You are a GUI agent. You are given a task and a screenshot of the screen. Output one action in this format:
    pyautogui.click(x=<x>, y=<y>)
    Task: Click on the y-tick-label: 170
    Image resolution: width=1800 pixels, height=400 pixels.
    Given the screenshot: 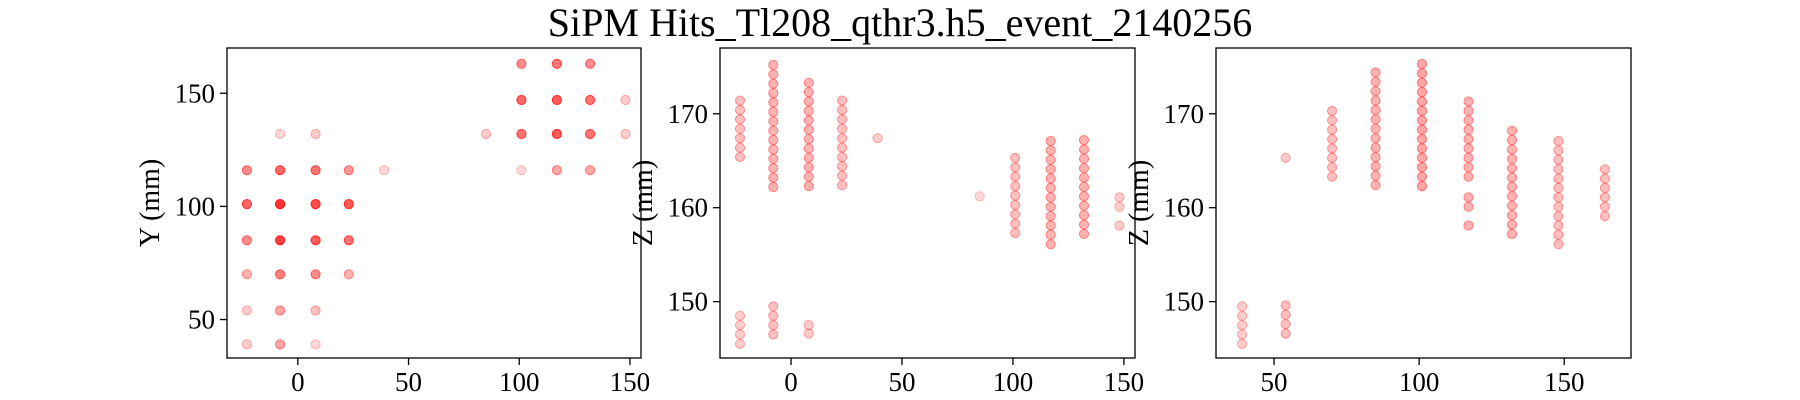 What is the action you would take?
    pyautogui.click(x=1184, y=114)
    